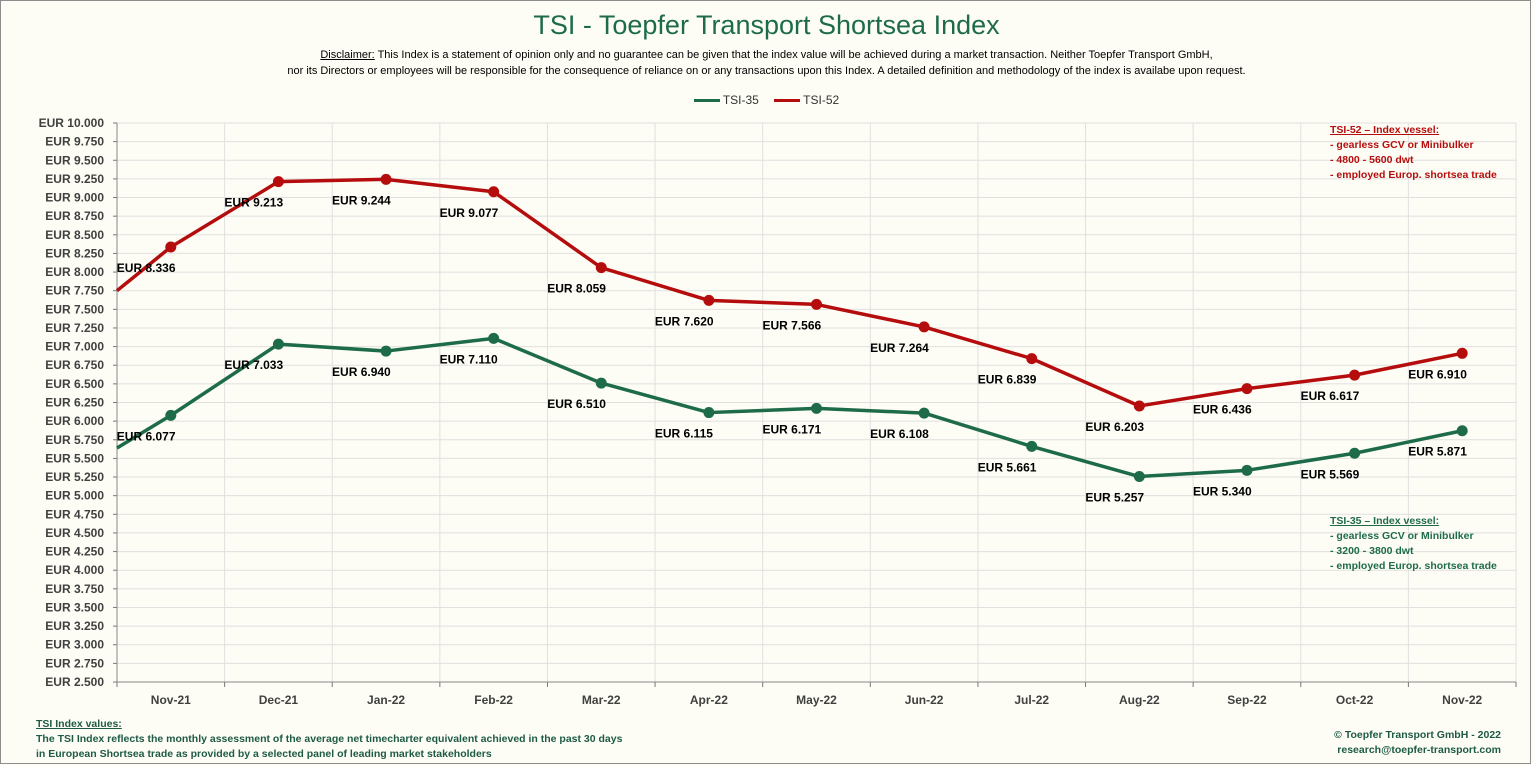 The image size is (1533, 766). Describe the element at coordinates (1139, 700) in the screenshot. I see `x-tick-label: Aug-22` at that location.